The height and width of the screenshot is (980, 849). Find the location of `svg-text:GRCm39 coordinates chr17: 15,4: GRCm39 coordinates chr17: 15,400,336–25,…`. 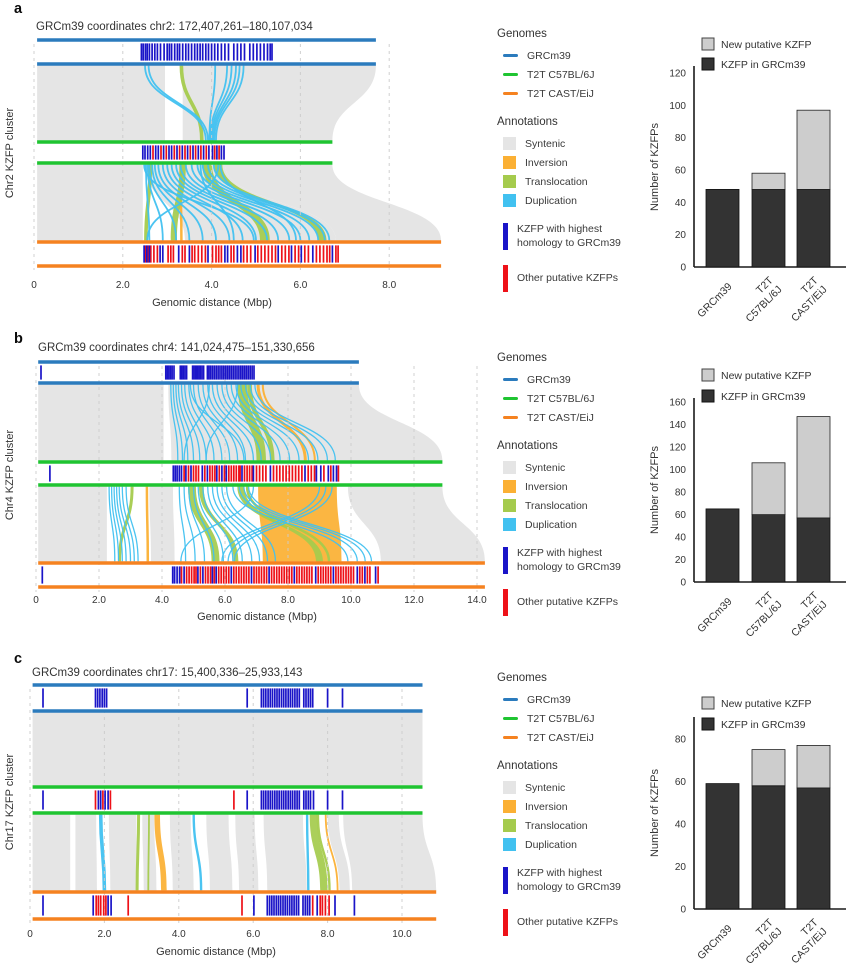

svg-text:GRCm39 coordinates chr17: 15,4: GRCm39 coordinates chr17: 15,400,336–25,… is located at coordinates (167, 673).